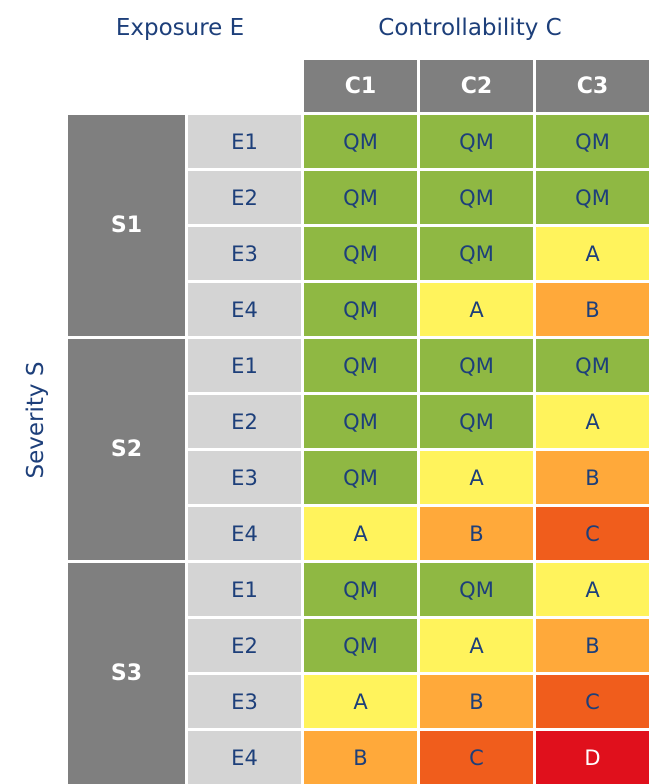 This screenshot has width=658, height=784. What do you see at coordinates (244, 589) in the screenshot?
I see `exposure-label-s3-e1: E1` at bounding box center [244, 589].